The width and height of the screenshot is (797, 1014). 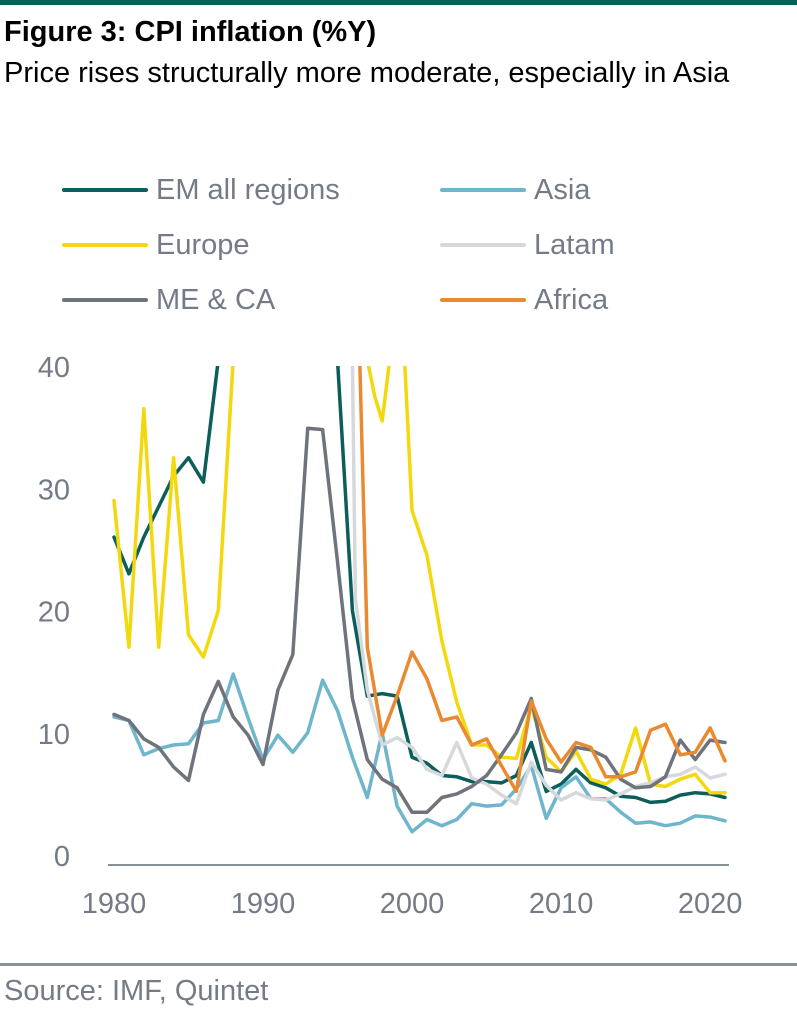 I want to click on y-tick-label-0: 0, so click(x=62, y=857).